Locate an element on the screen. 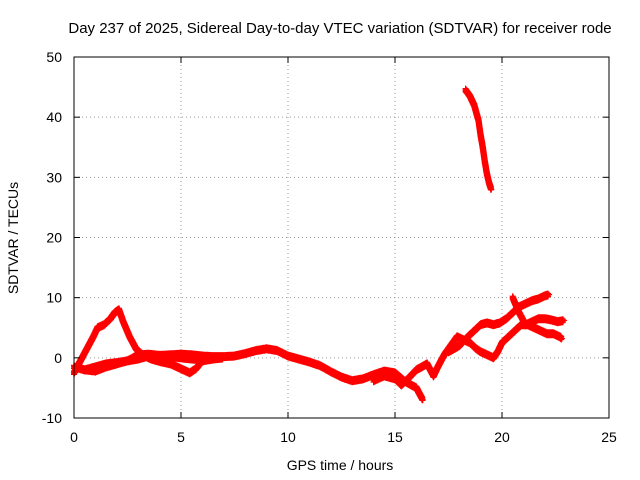 This screenshot has height=480, width=640. series-track-d-rise is located at coordinates (467, 355).